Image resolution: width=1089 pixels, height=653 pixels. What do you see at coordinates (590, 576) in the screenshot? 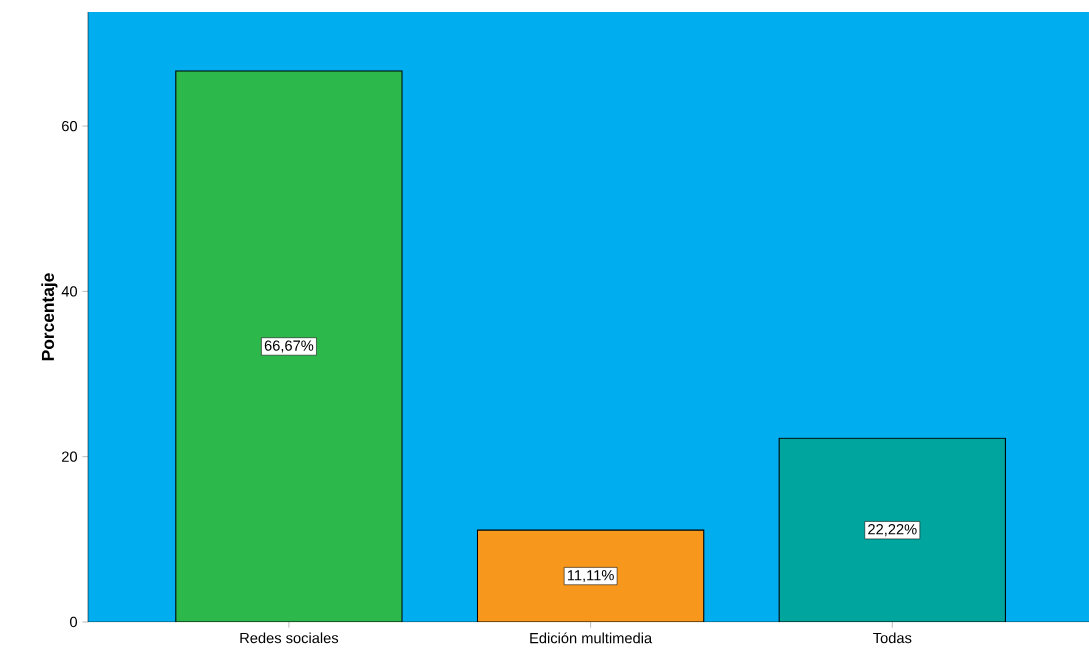
I see `data-label: 11,11%` at bounding box center [590, 576].